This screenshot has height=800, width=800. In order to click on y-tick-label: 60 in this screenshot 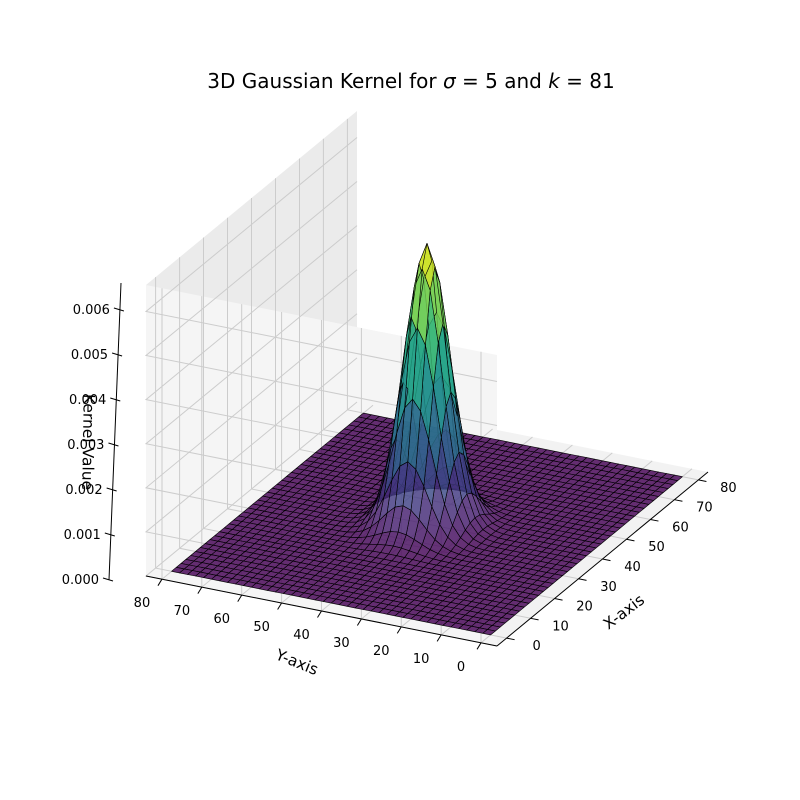, I will do `click(221, 619)`.